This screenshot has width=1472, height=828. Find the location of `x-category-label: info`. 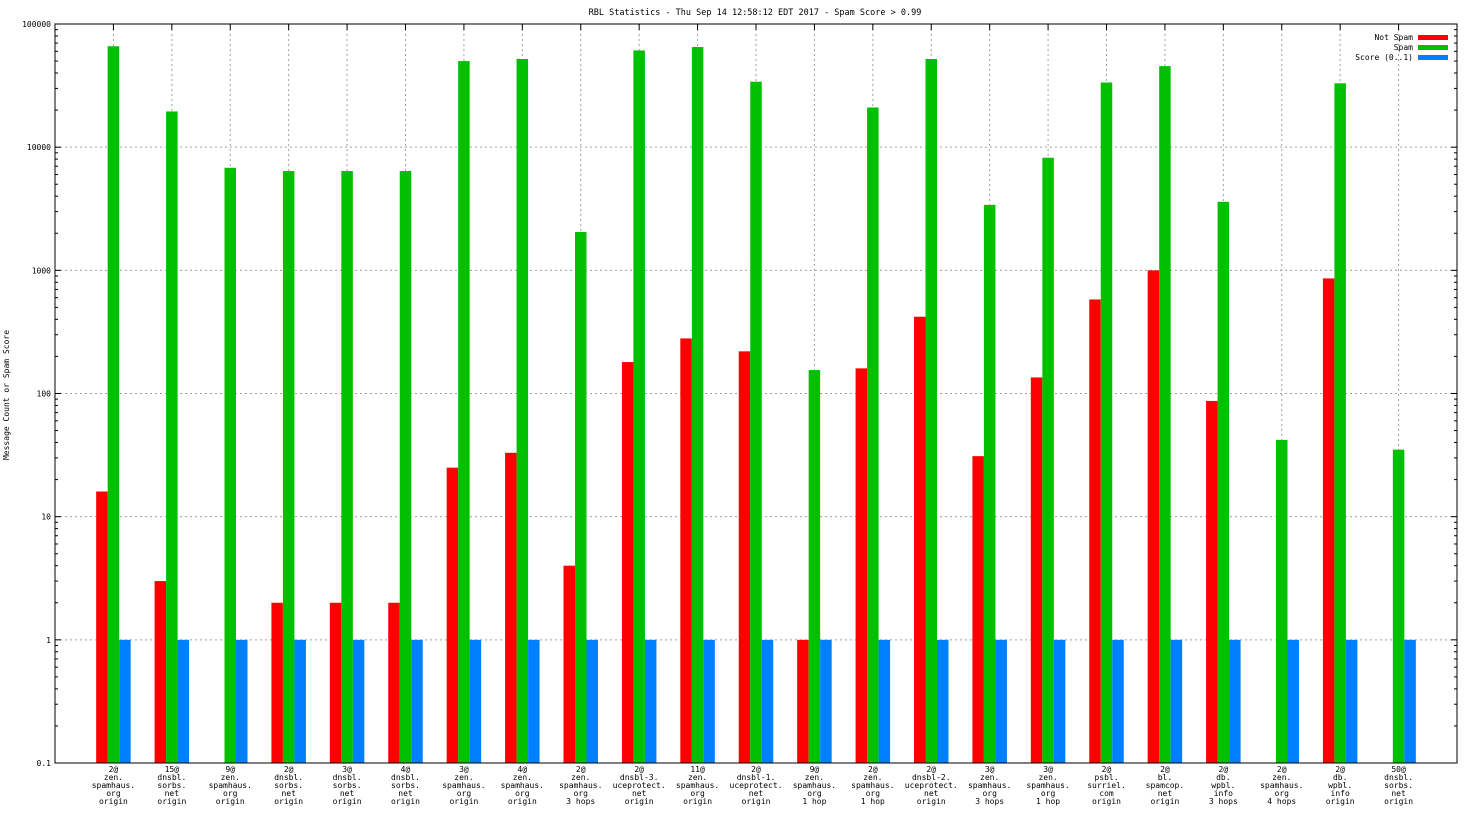

x-category-label: info is located at coordinates (1340, 793).